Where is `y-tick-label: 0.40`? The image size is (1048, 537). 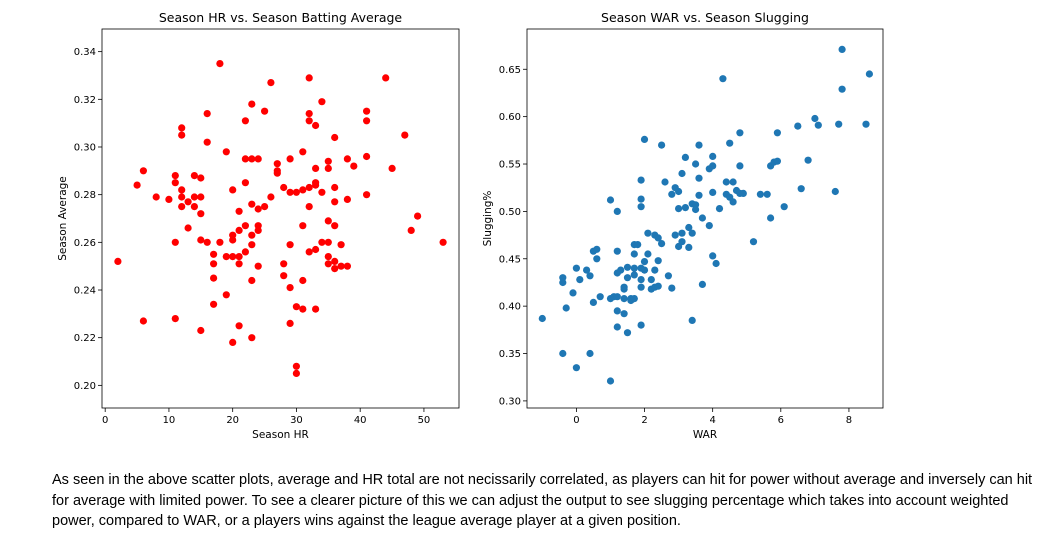
y-tick-label: 0.40 is located at coordinates (510, 307).